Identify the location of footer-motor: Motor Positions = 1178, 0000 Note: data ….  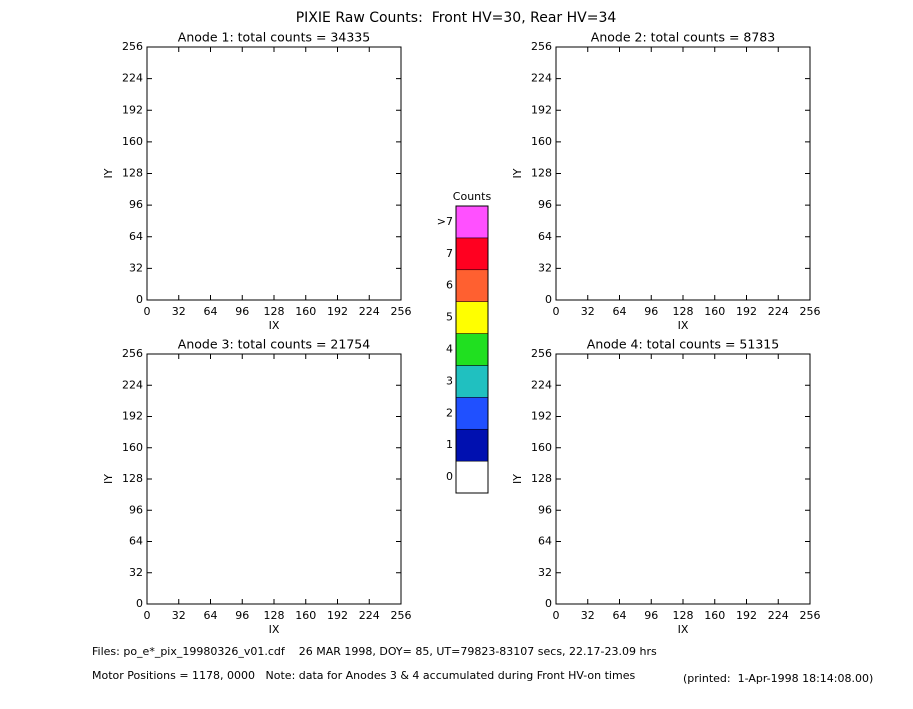
(363, 675).